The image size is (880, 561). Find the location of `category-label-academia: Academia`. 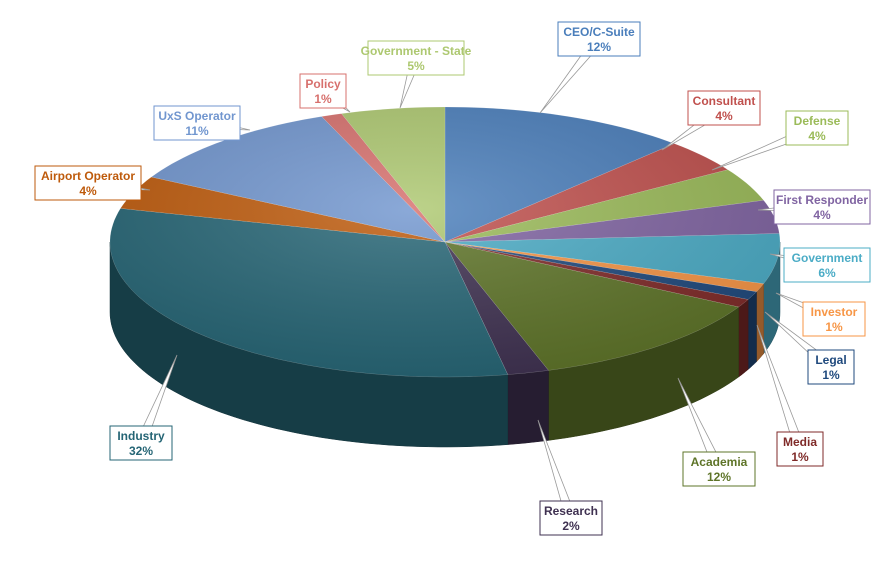

category-label-academia: Academia is located at coordinates (719, 462).